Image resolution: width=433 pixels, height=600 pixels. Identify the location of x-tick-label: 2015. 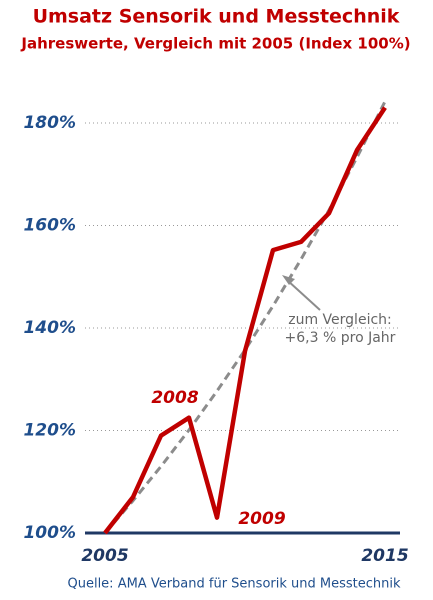
(384, 556).